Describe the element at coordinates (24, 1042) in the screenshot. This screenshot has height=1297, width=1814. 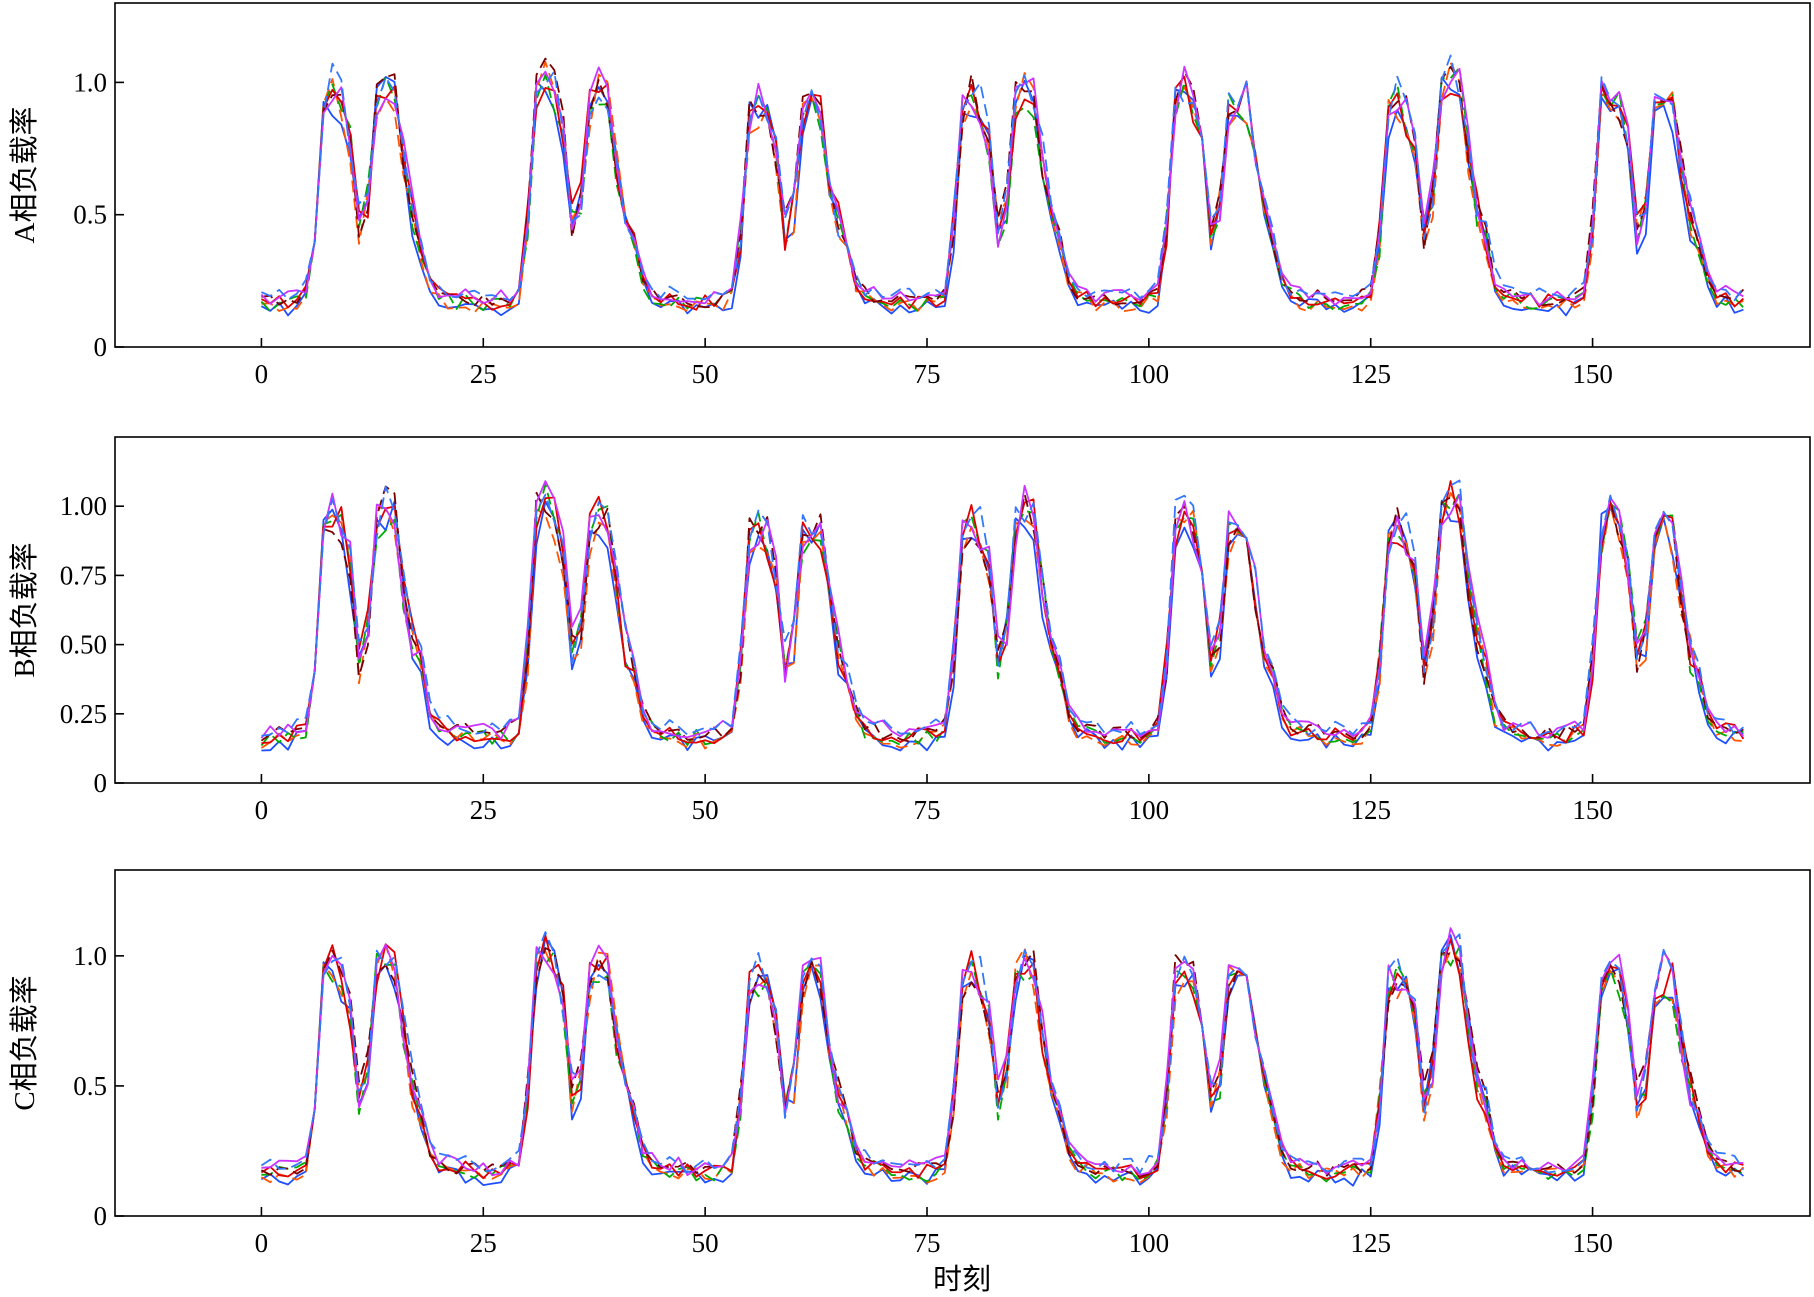
I see `panel-c-ylabel: C相负载率` at that location.